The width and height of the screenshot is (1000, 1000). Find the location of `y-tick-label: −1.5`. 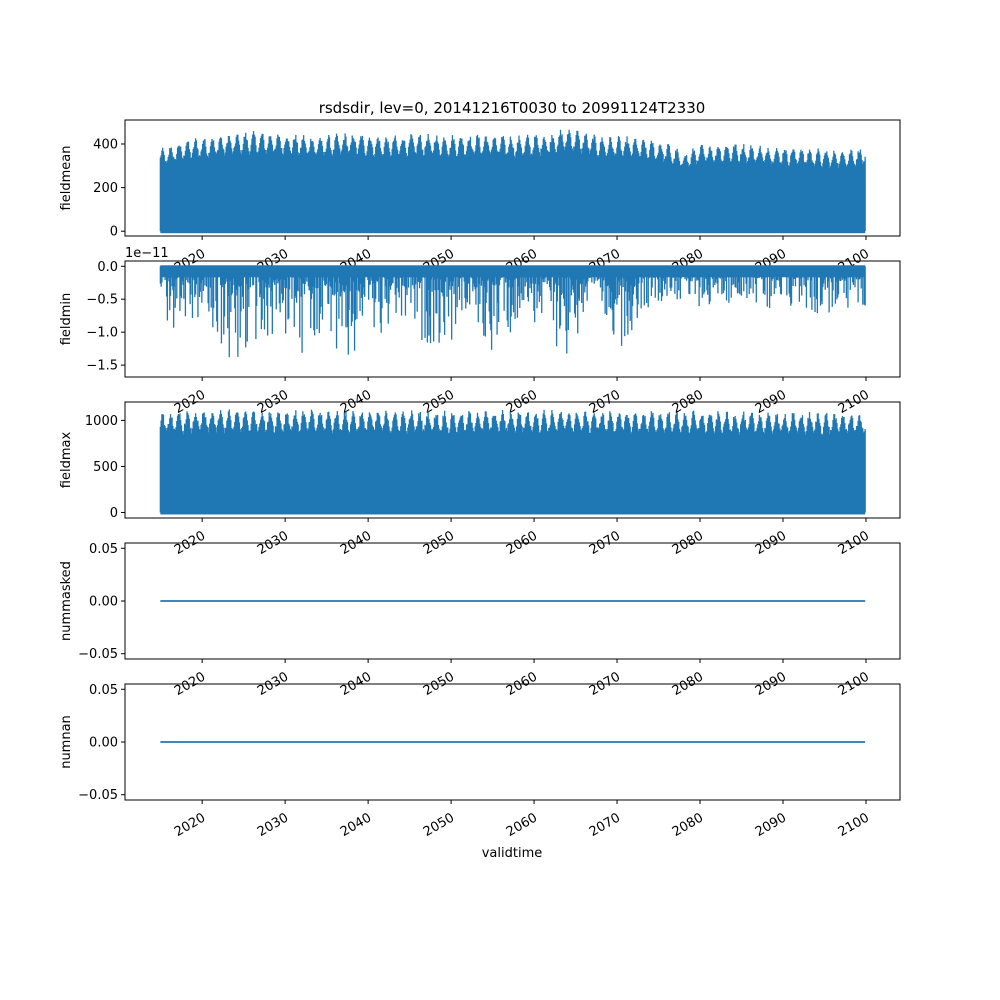

y-tick-label: −1.5 is located at coordinates (102, 366).